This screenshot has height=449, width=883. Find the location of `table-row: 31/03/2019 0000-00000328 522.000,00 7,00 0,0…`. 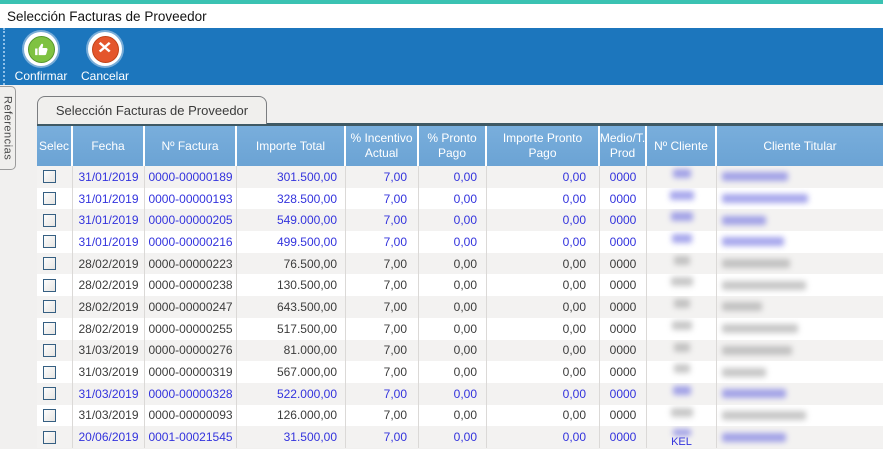

table-row: 31/03/2019 0000-00000328 522.000,00 7,00 0,0… is located at coordinates (460, 393).